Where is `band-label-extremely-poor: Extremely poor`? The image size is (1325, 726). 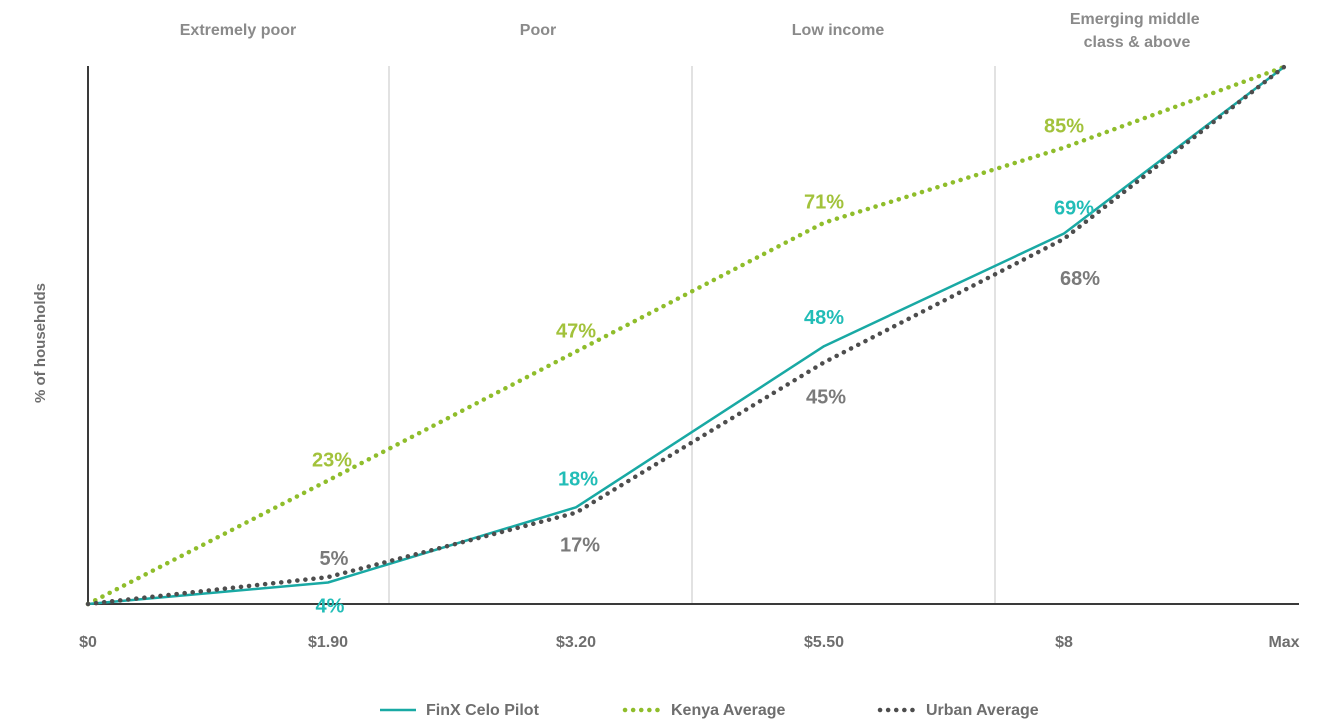
band-label-extremely-poor: Extremely poor is located at coordinates (238, 30).